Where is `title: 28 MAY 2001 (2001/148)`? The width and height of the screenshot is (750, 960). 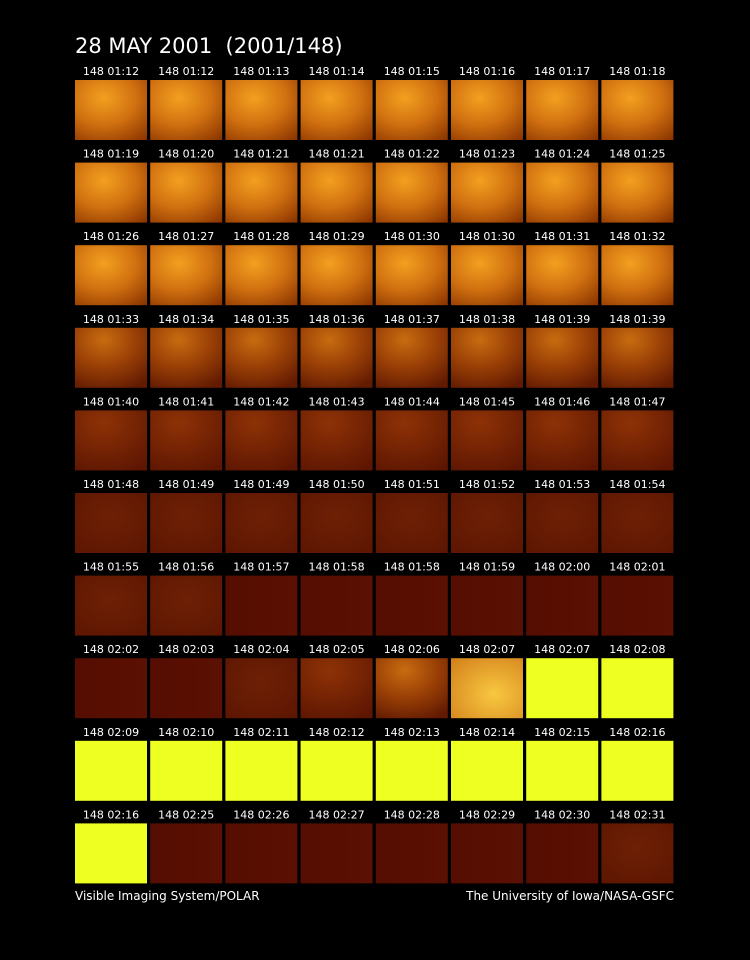 title: 28 MAY 2001 (2001/148) is located at coordinates (209, 46).